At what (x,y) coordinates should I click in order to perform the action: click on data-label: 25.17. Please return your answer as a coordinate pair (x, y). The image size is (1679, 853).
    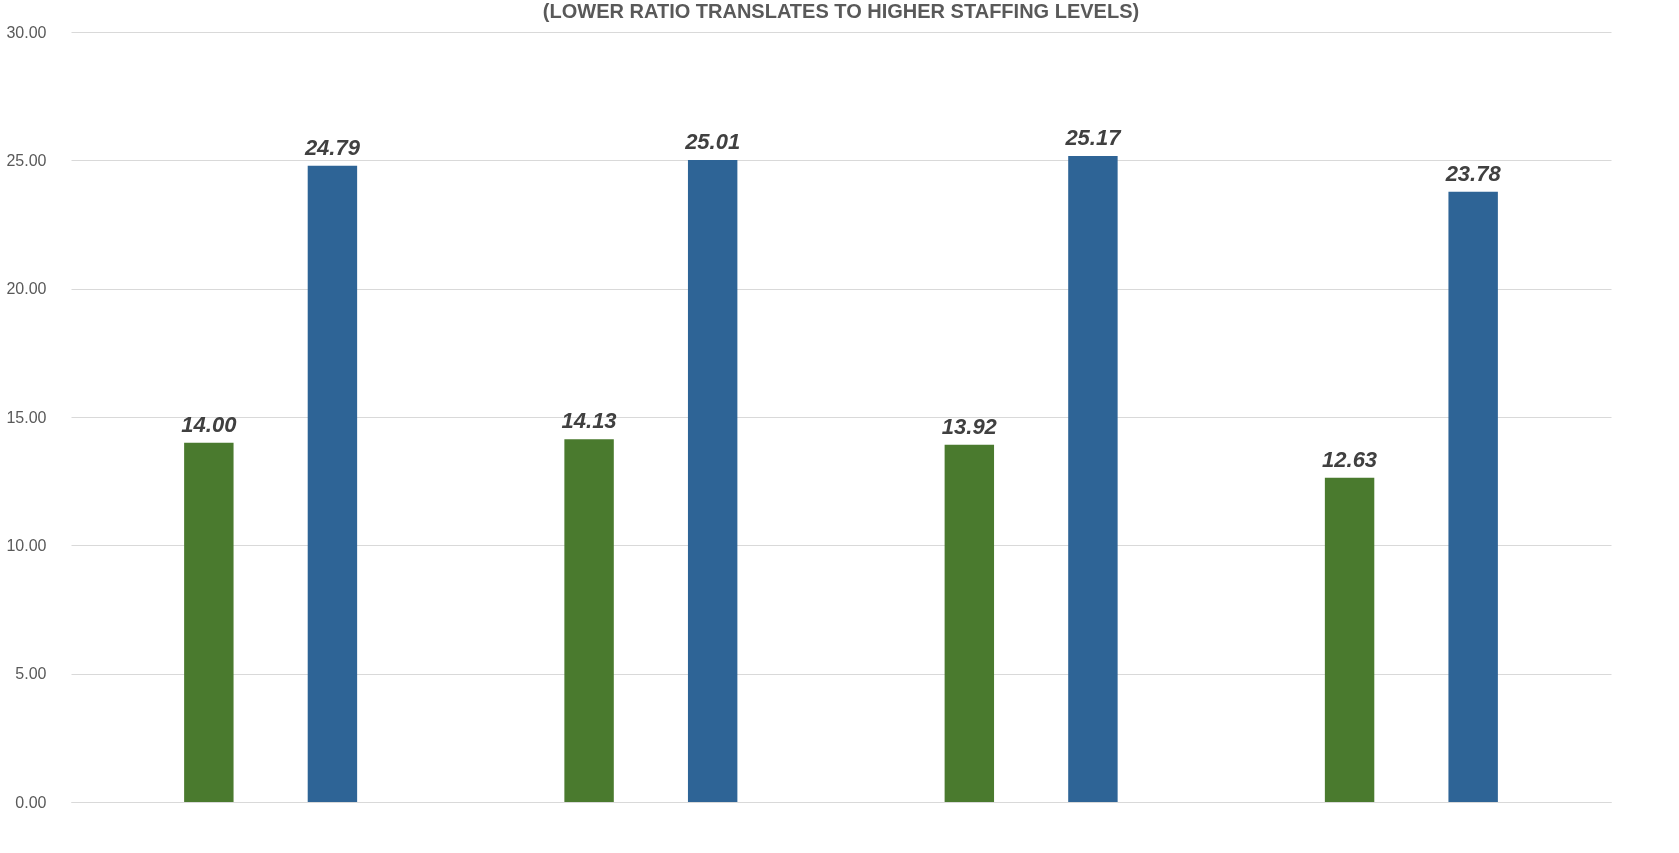
    Looking at the image, I should click on (1093, 137).